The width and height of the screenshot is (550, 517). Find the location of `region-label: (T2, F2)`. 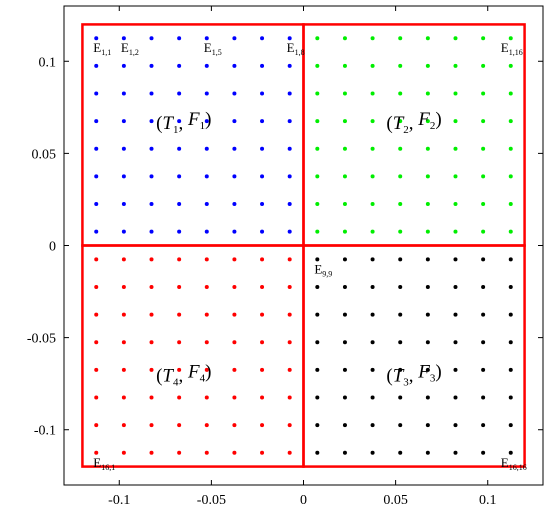

region-label: (T2, F2) is located at coordinates (413, 122).